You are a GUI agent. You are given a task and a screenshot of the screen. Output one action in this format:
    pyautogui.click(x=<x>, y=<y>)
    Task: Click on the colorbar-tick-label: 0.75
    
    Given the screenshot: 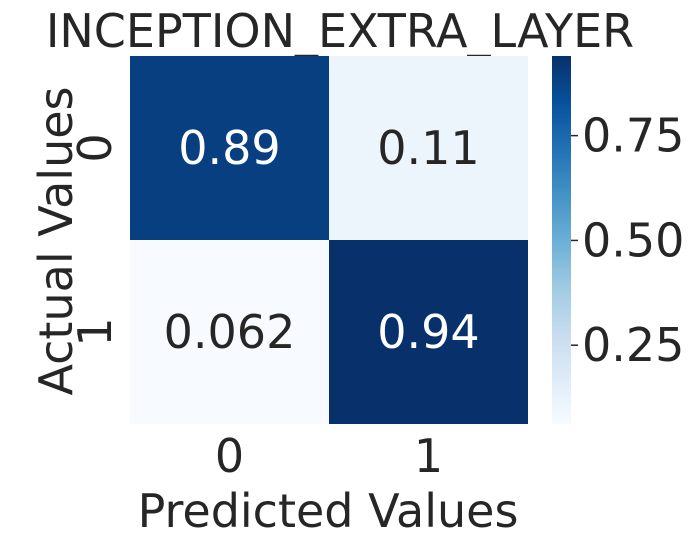 What is the action you would take?
    pyautogui.click(x=633, y=136)
    